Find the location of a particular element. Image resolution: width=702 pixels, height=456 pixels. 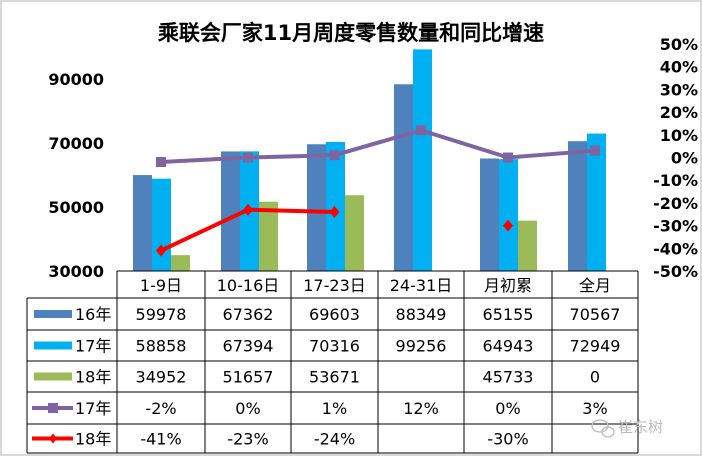

right-axis-tick: -30% is located at coordinates (675, 226).